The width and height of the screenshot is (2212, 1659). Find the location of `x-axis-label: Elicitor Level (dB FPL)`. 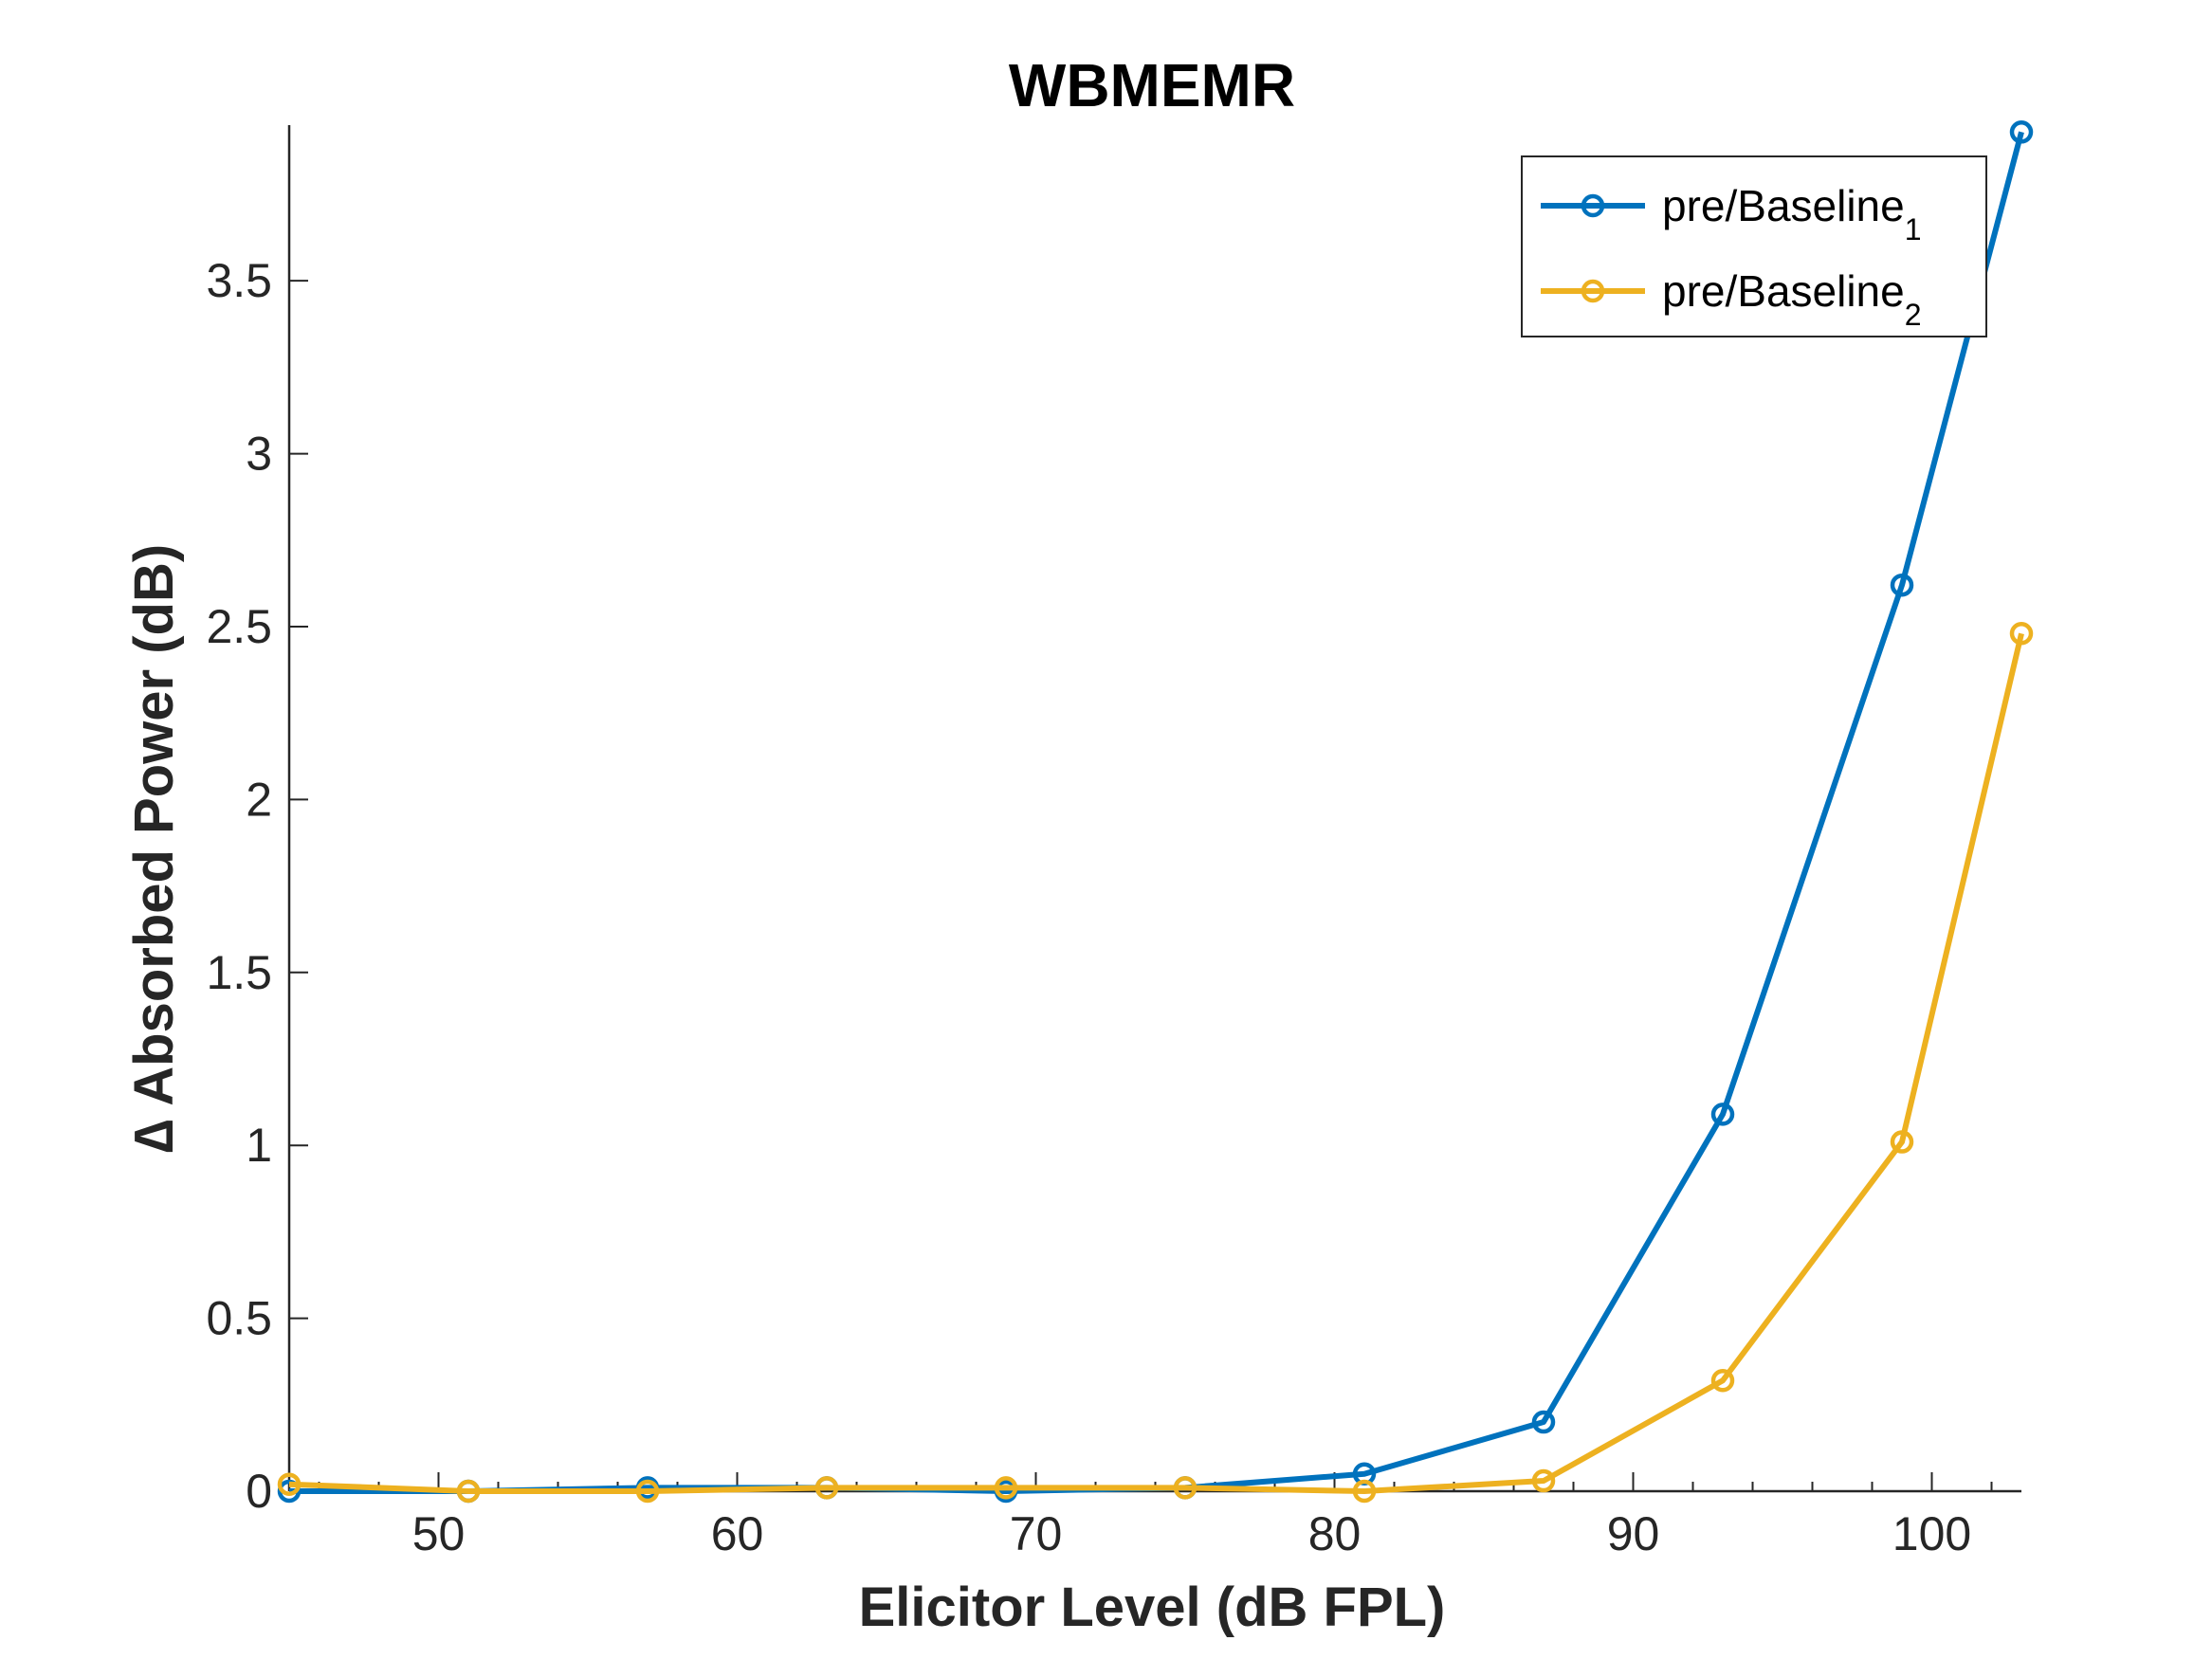

x-axis-label: Elicitor Level (dB FPL) is located at coordinates (1152, 1607).